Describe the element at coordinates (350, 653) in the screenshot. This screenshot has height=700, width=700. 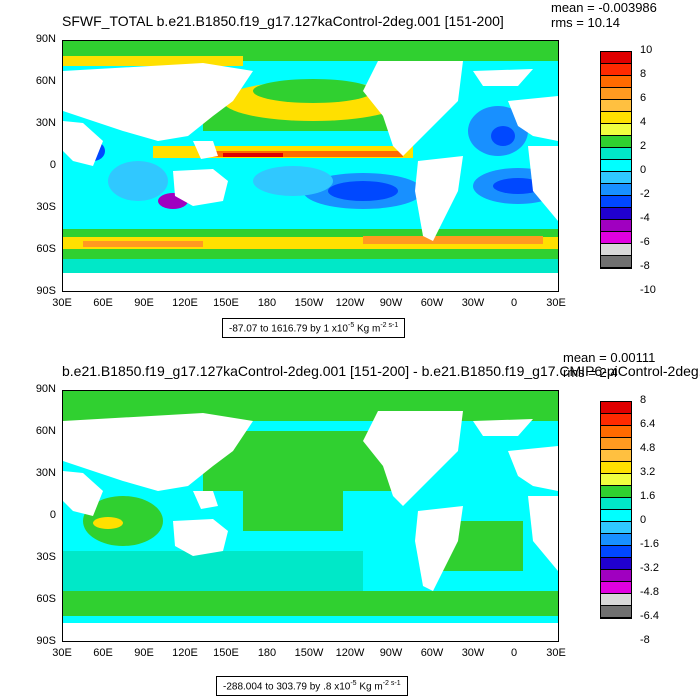
I see `lon-label-120w: 120W` at that location.